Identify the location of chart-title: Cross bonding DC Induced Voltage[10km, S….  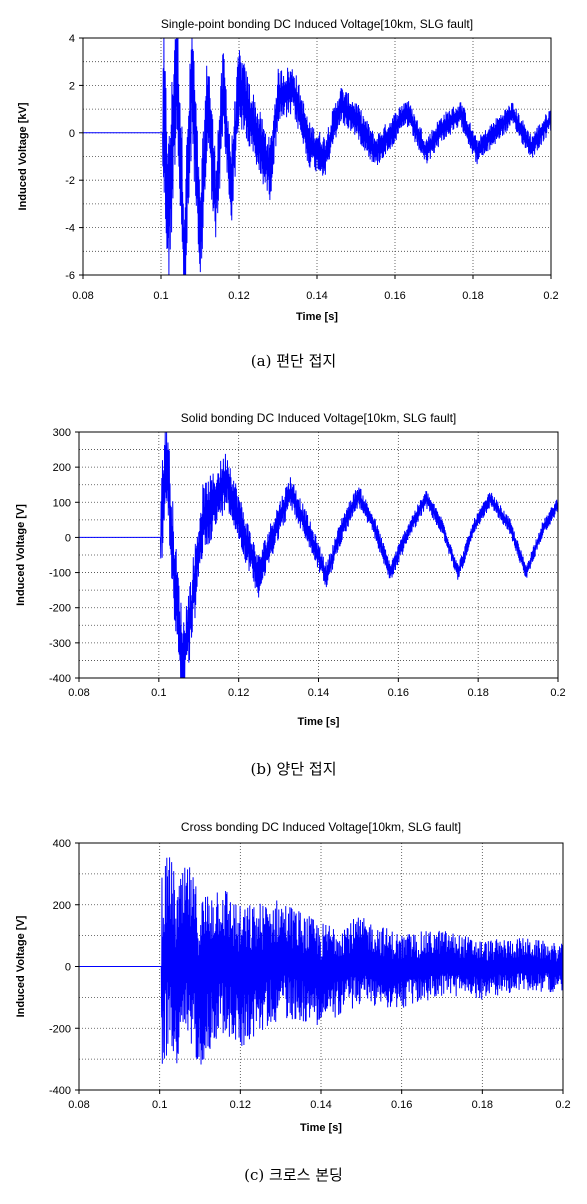
(321, 827).